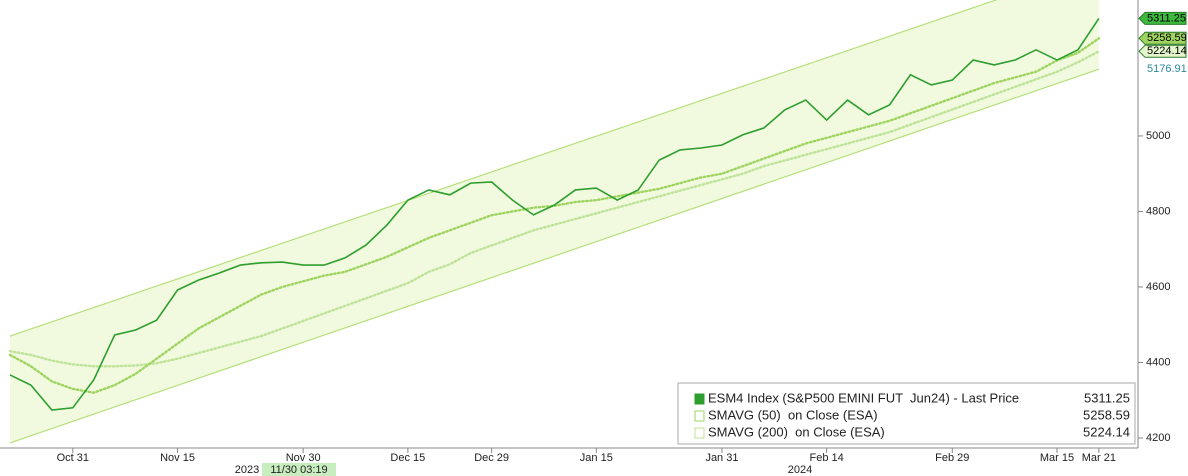 This screenshot has height=476, width=1188. Describe the element at coordinates (1106, 414) in the screenshot. I see `legend-value: 5258.59` at that location.